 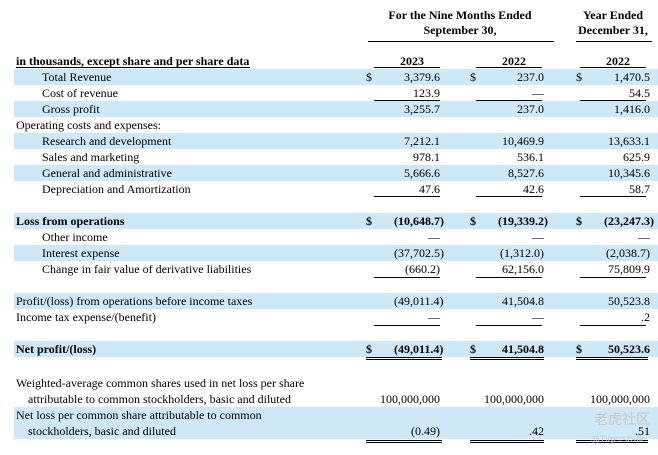 What do you see at coordinates (422, 173) in the screenshot?
I see `value-gna-2023: 5,666.6` at bounding box center [422, 173].